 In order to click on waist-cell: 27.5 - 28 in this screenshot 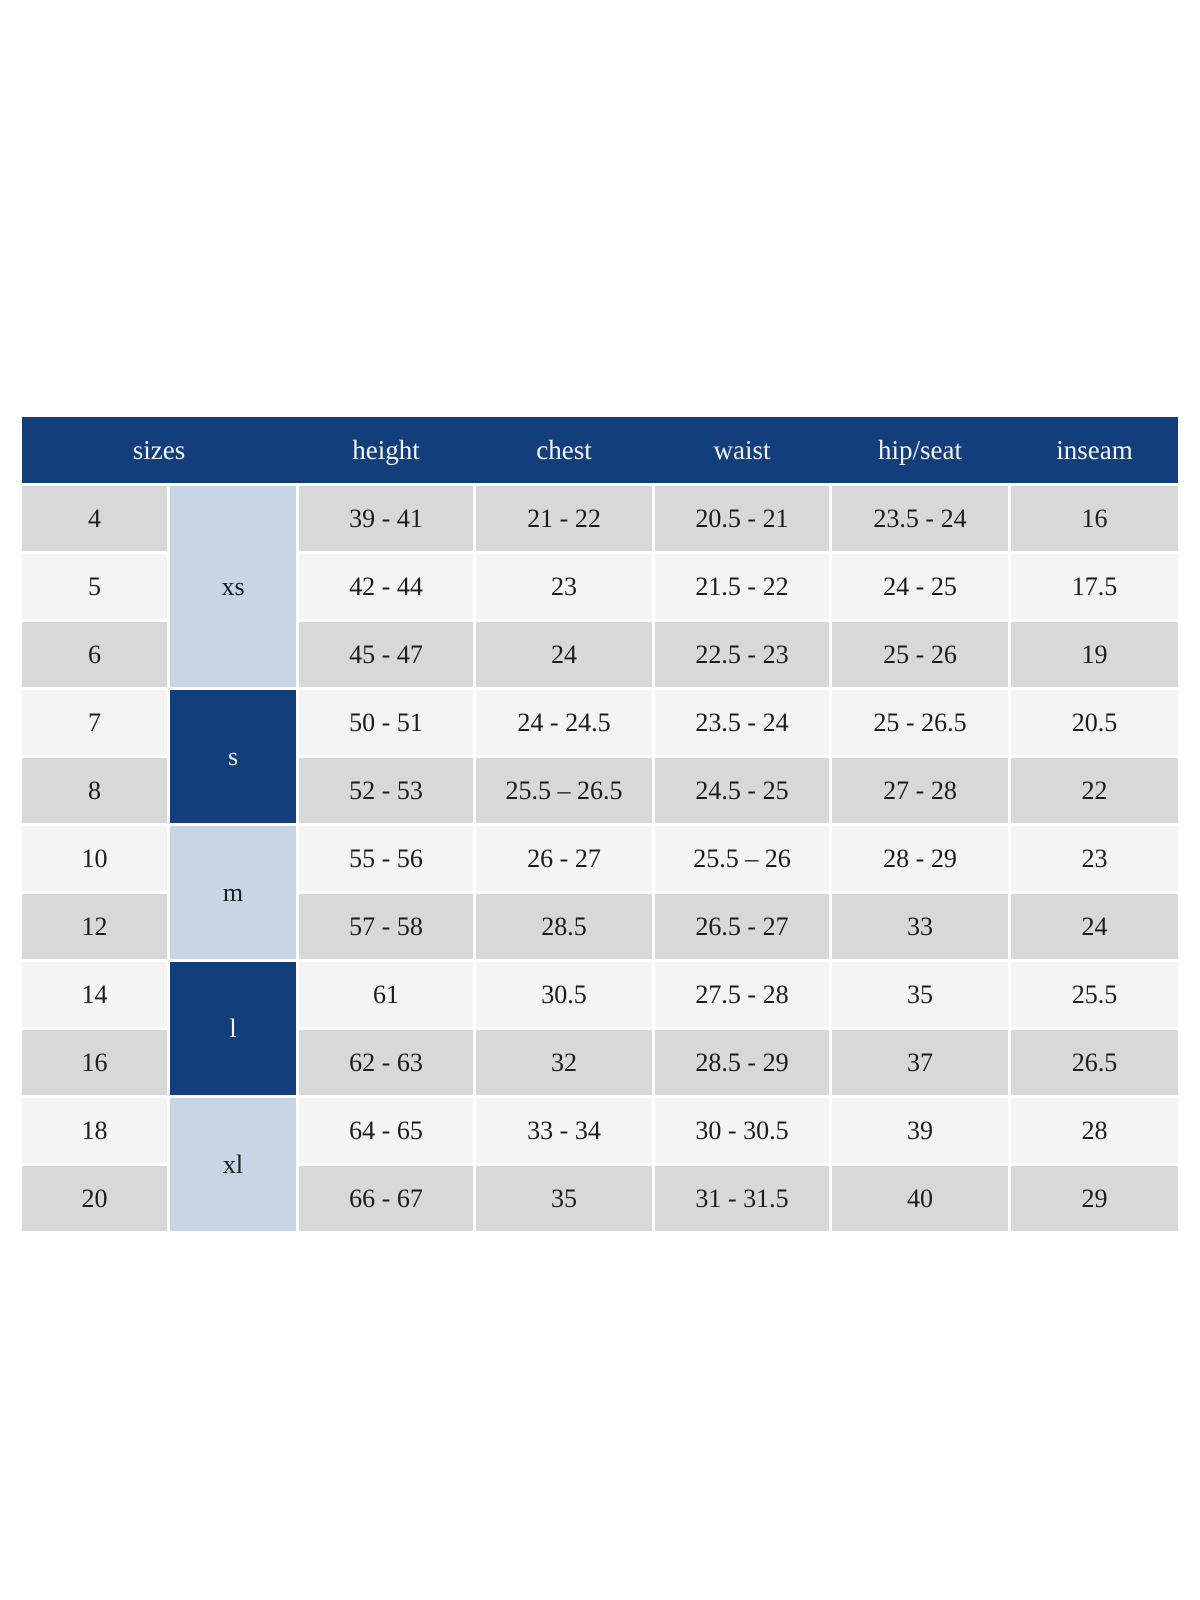, I will do `click(742, 994)`.